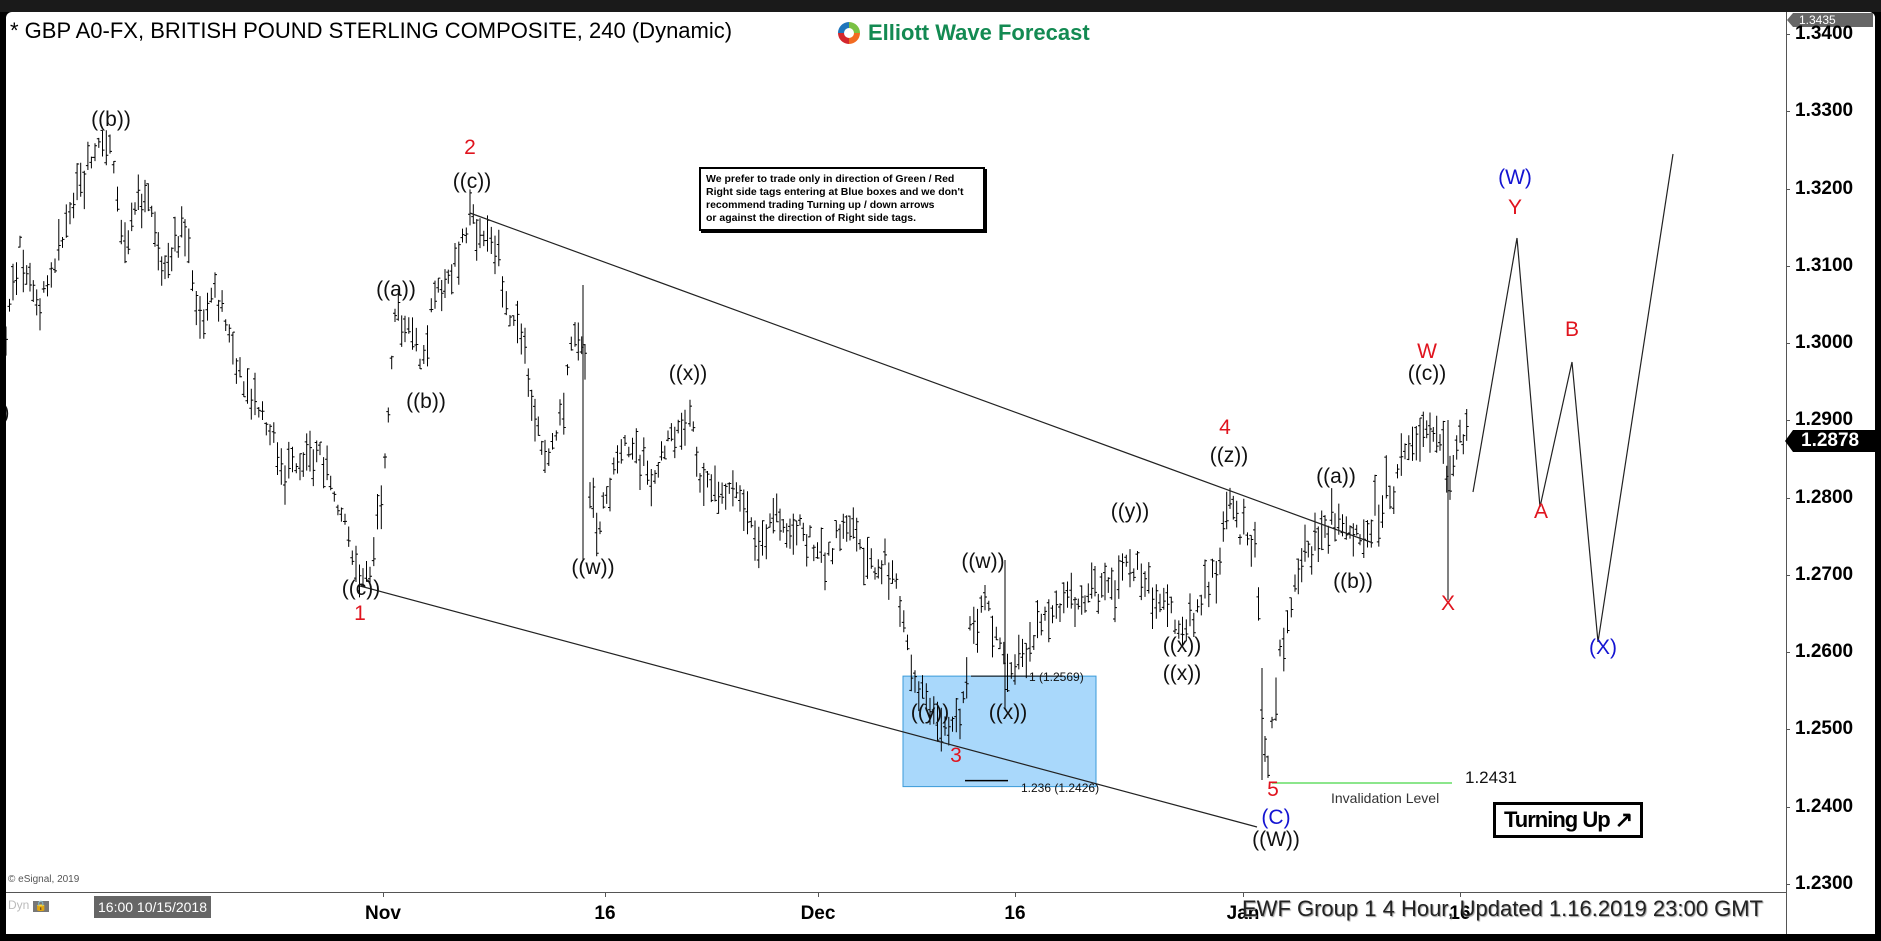  What do you see at coordinates (1623, 819) in the screenshot?
I see `arrow-up-right-icon: ↗` at bounding box center [1623, 819].